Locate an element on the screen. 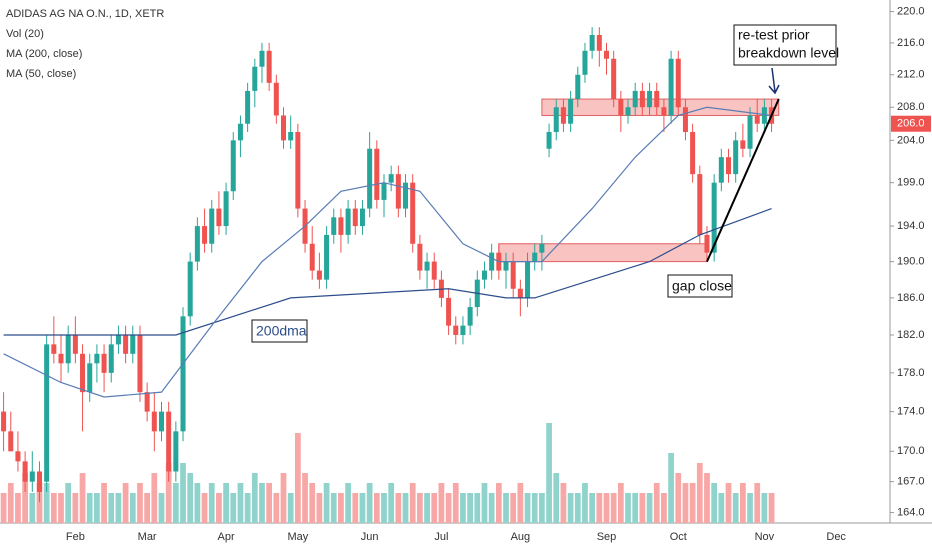 This screenshot has width=932, height=550. y-tick-label: 204.0 is located at coordinates (911, 140).